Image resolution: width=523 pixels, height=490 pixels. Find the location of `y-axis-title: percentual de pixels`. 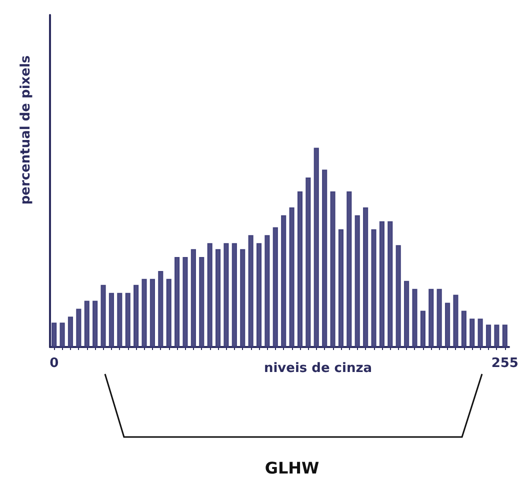

y-axis-title: percentual de pixels is located at coordinates (26, 130).